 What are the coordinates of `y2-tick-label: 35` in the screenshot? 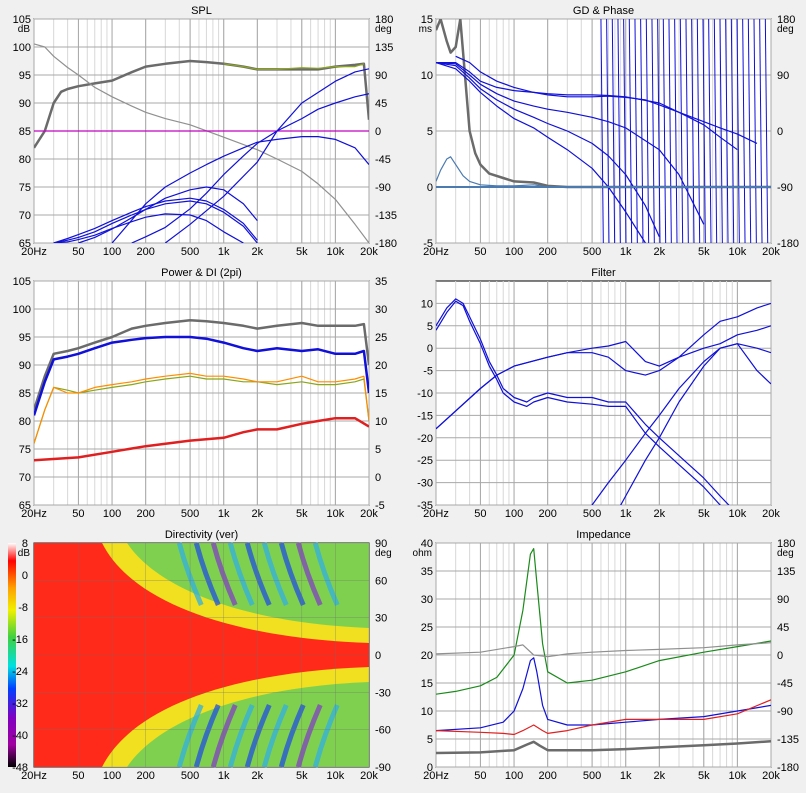 It's located at (381, 282).